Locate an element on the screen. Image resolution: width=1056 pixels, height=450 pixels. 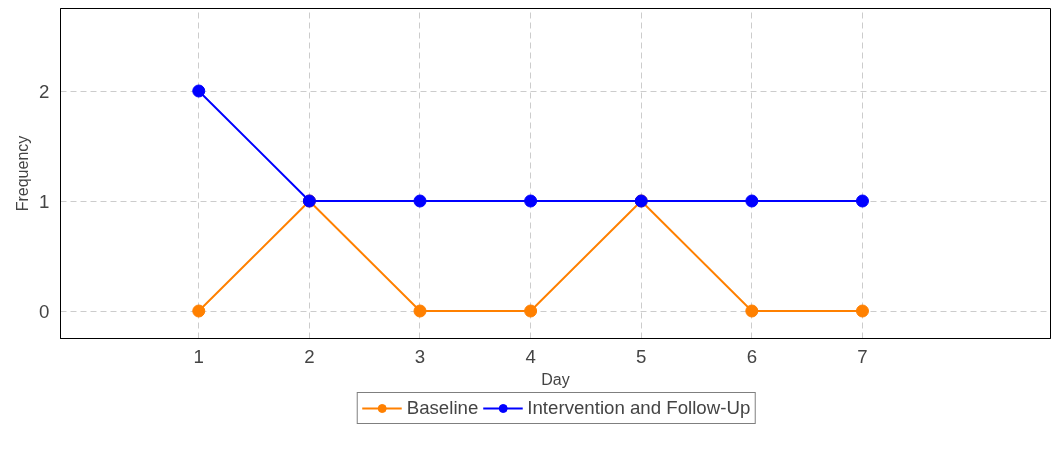
x-tick-label: 7 is located at coordinates (862, 356).